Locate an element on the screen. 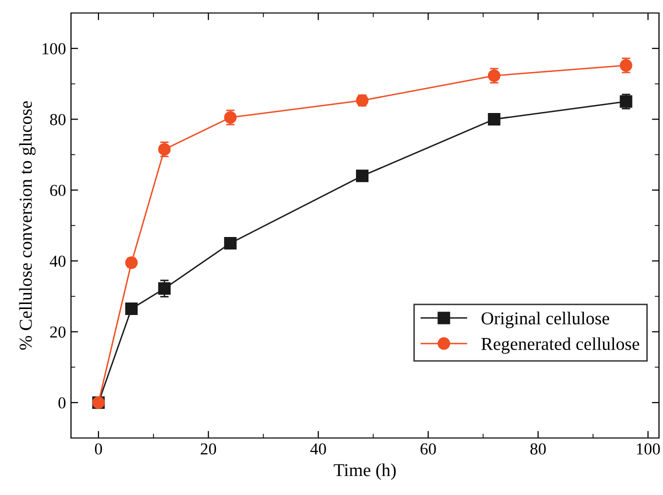  y-tick-label: 0 is located at coordinates (62, 403).